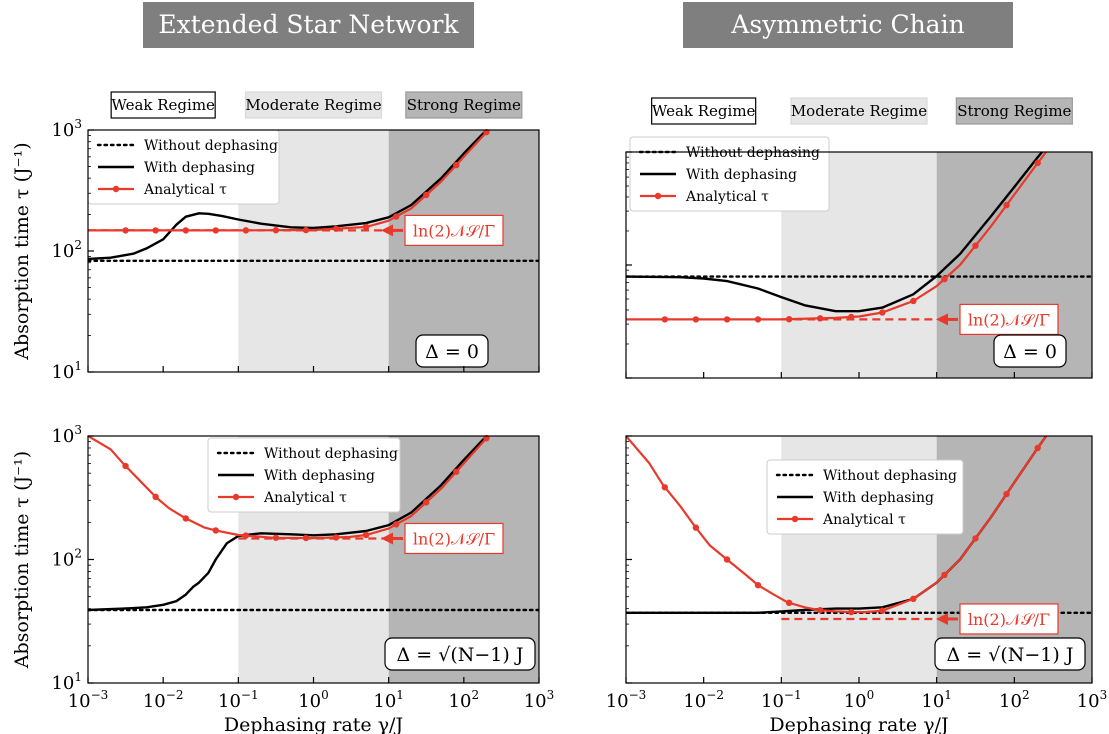 The height and width of the screenshot is (734, 1109). Describe the element at coordinates (308, 25) in the screenshot. I see `header-extended-star: Extended Star Network` at that location.